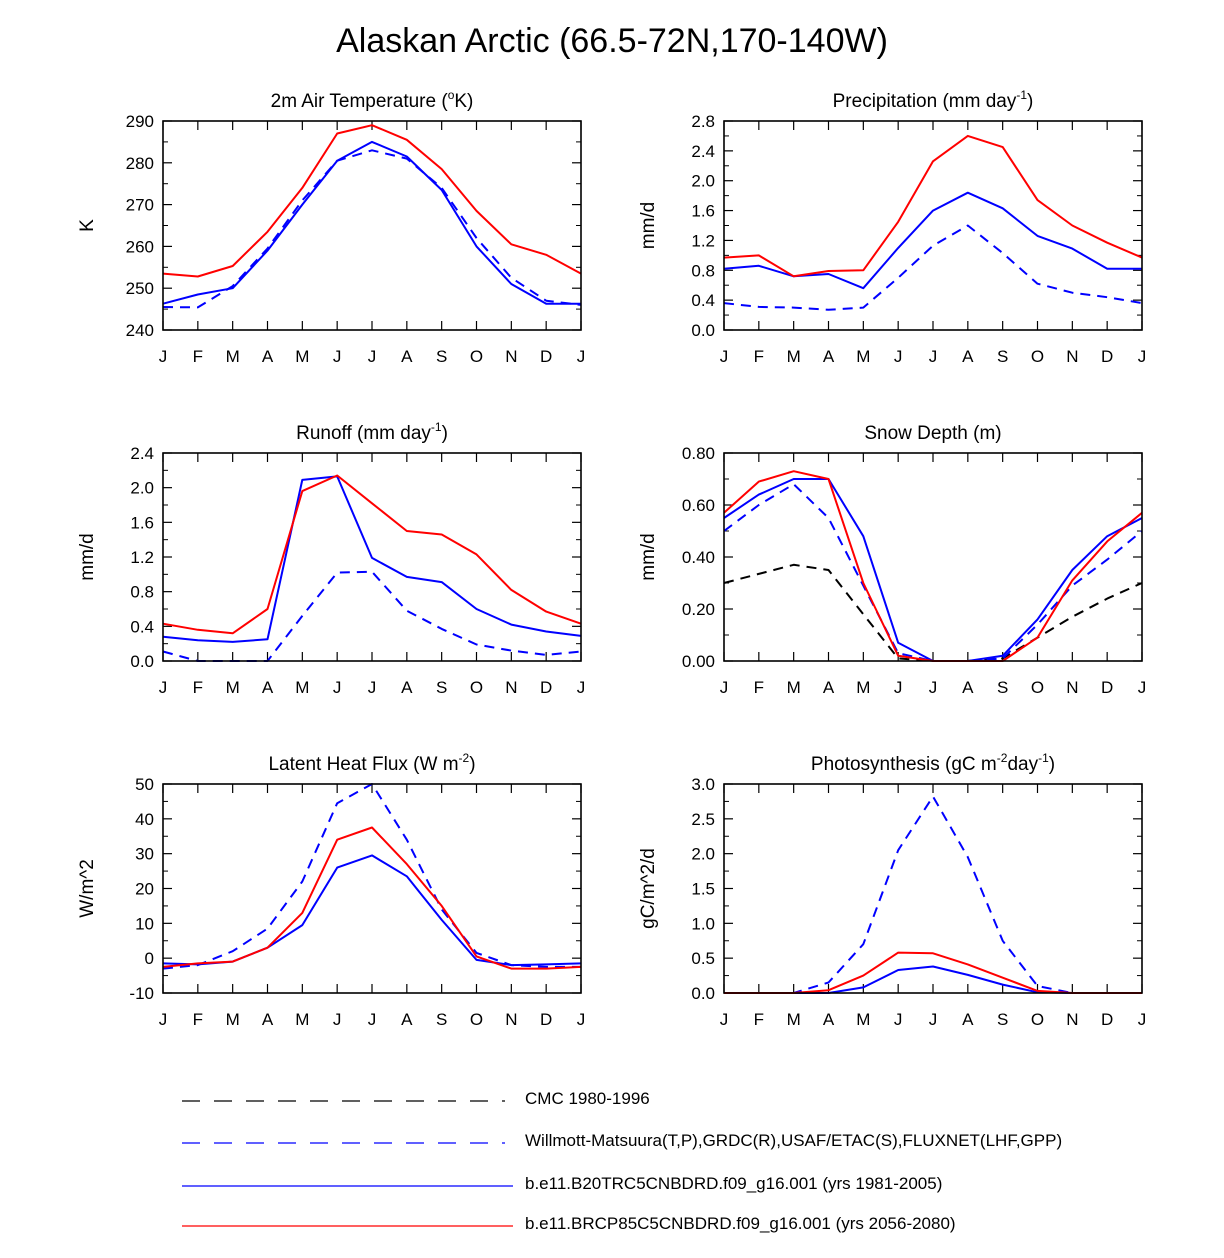 This screenshot has height=1258, width=1224. Describe the element at coordinates (698, 609) in the screenshot. I see `y-tick-label: 0.20` at that location.